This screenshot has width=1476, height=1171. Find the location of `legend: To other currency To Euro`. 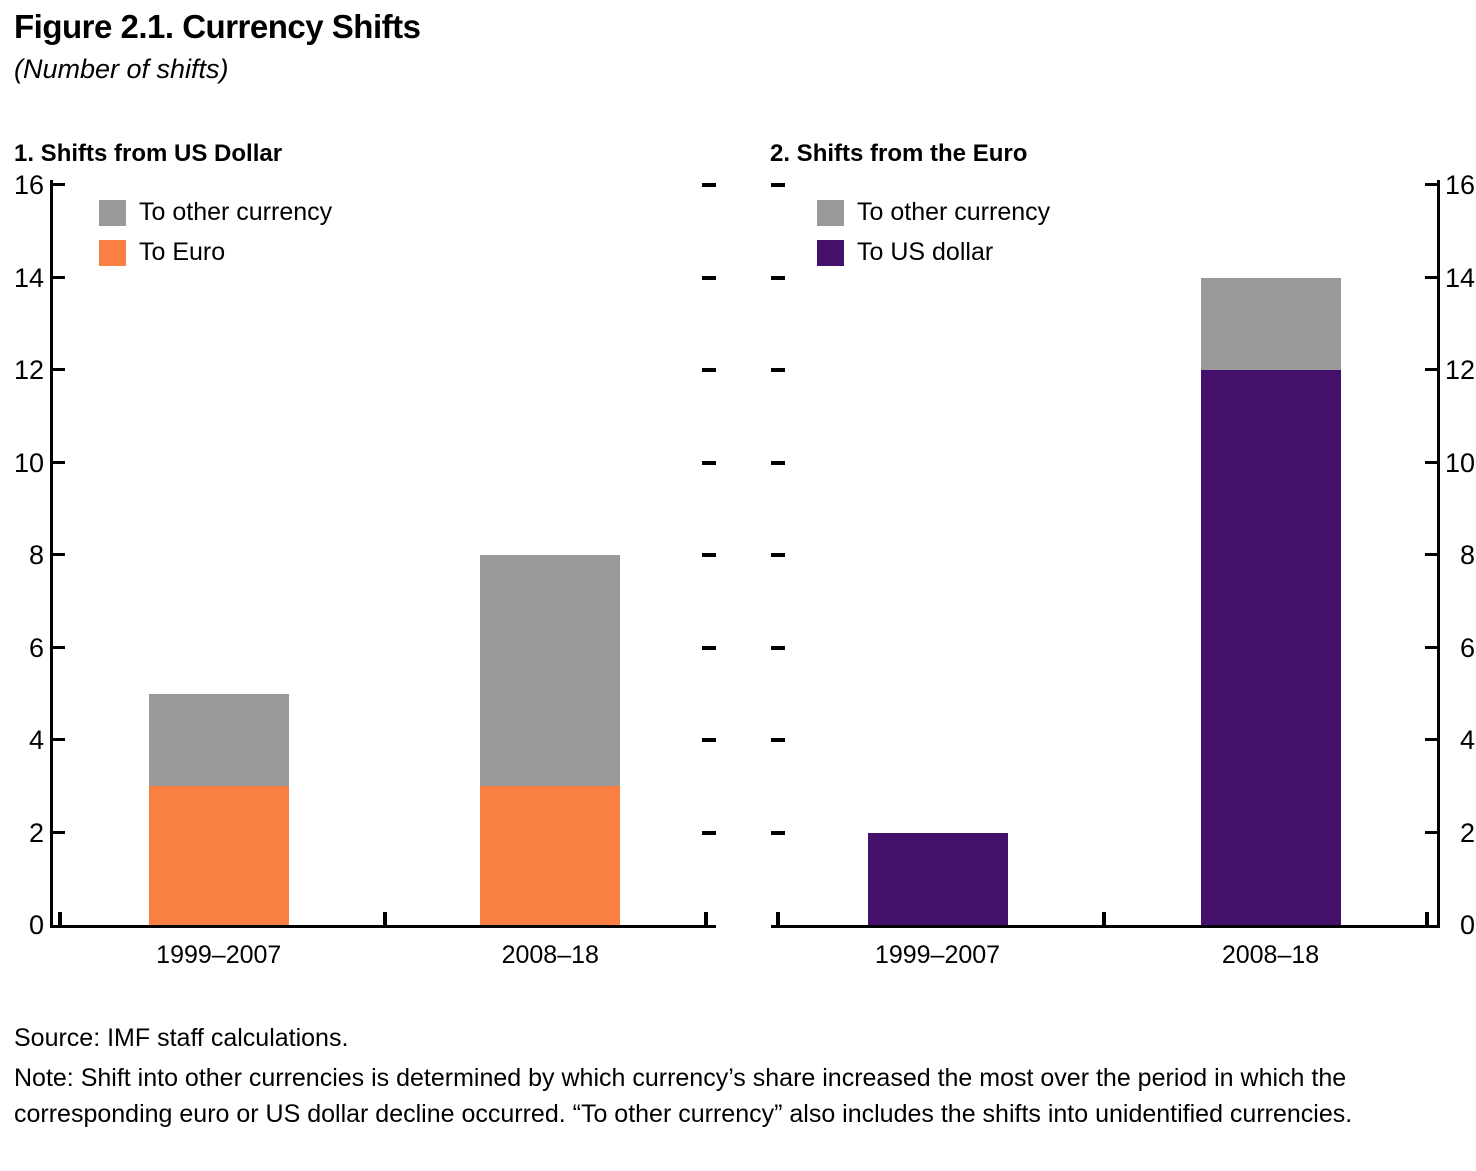

legend: To other currency To Euro is located at coordinates (215, 238).